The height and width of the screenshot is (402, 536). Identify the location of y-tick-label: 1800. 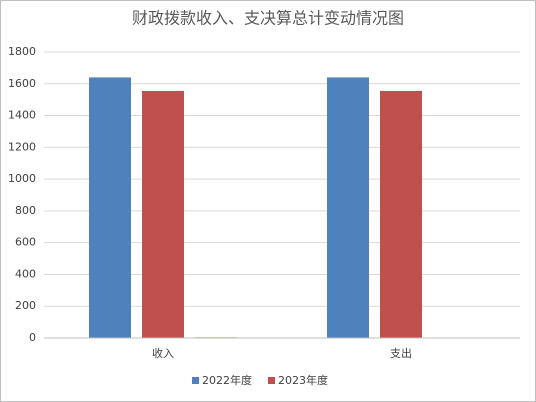
(22, 51).